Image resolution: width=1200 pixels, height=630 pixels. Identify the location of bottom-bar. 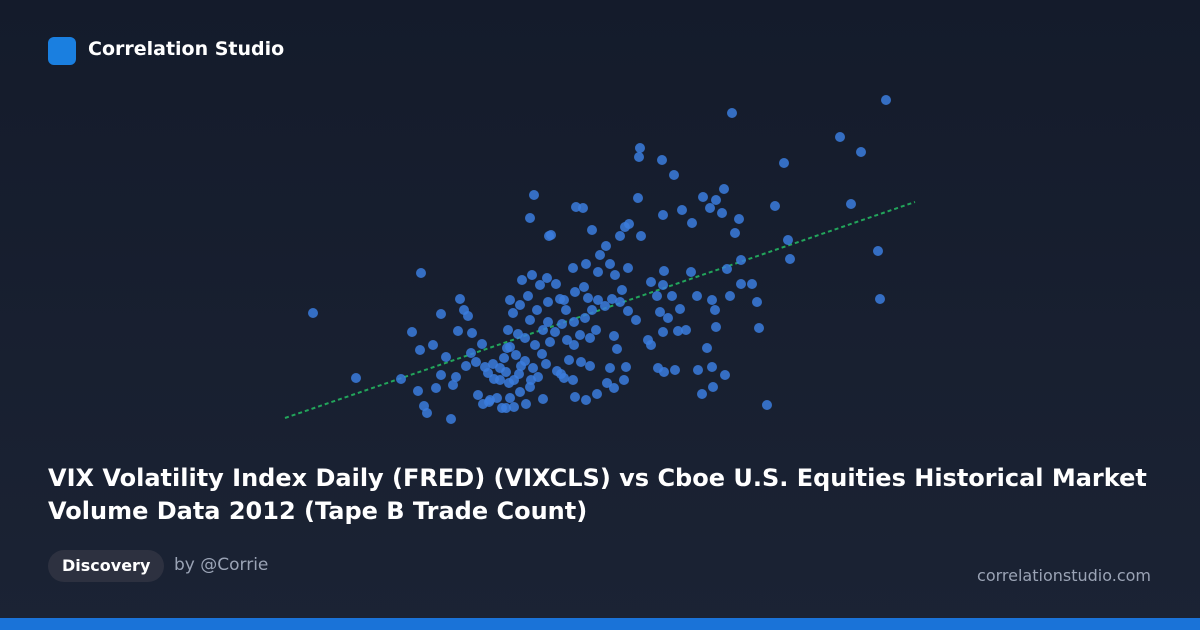
(600, 624).